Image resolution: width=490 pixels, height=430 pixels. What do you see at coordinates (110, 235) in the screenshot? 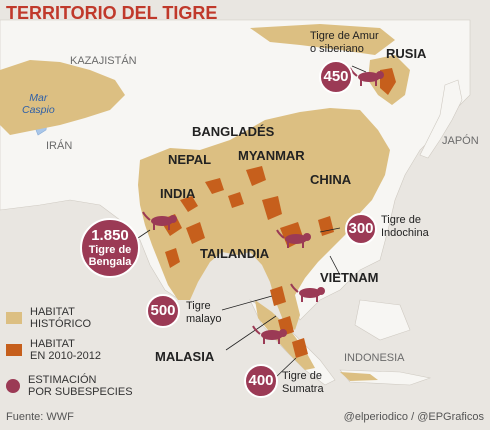
I see `estimate-count-bengala: 1.850` at bounding box center [110, 235].